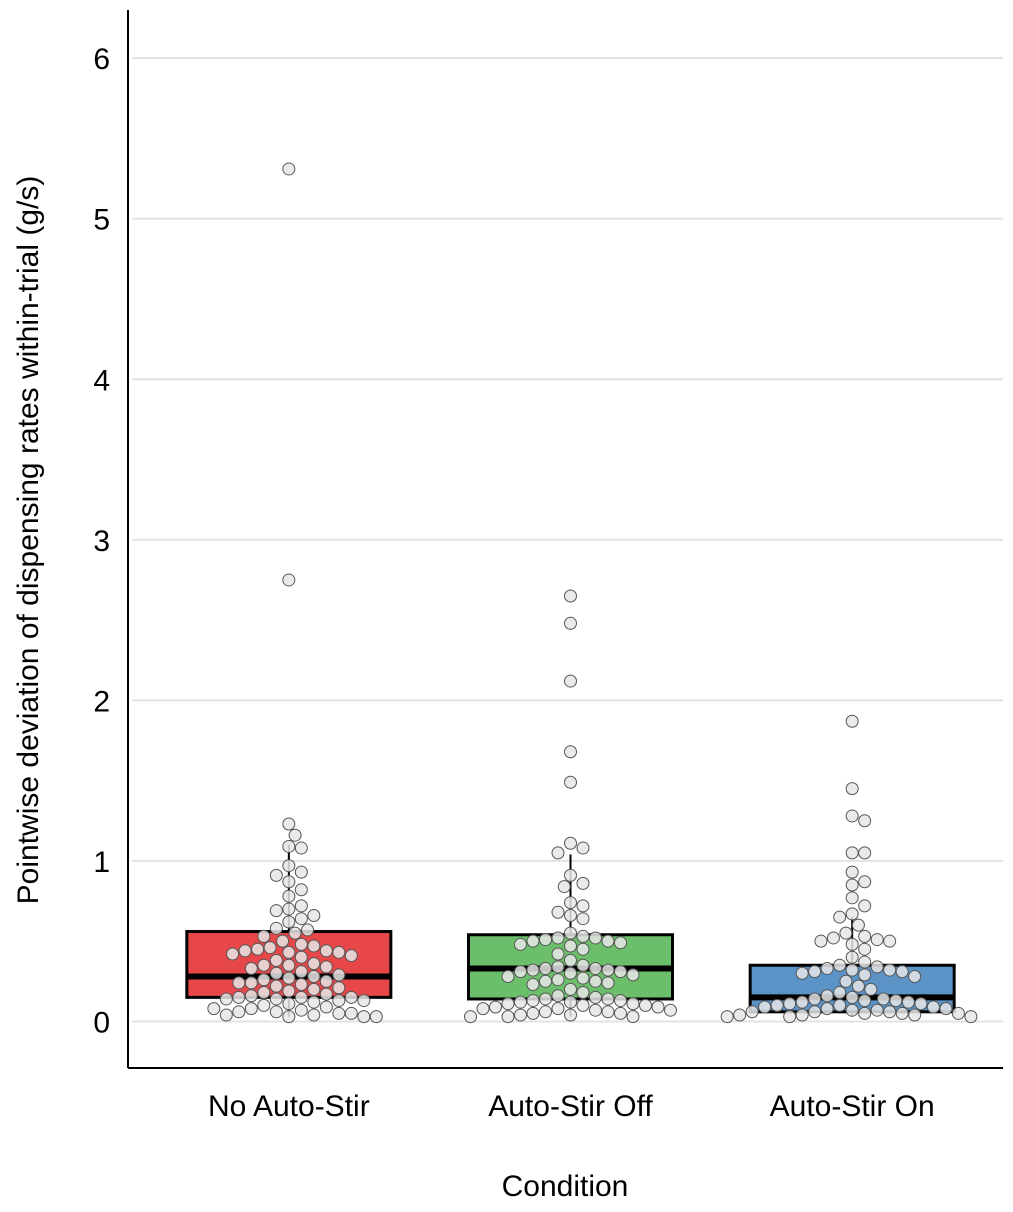 The width and height of the screenshot is (1013, 1212). What do you see at coordinates (101, 701) in the screenshot?
I see `y-tick-label: 2` at bounding box center [101, 701].